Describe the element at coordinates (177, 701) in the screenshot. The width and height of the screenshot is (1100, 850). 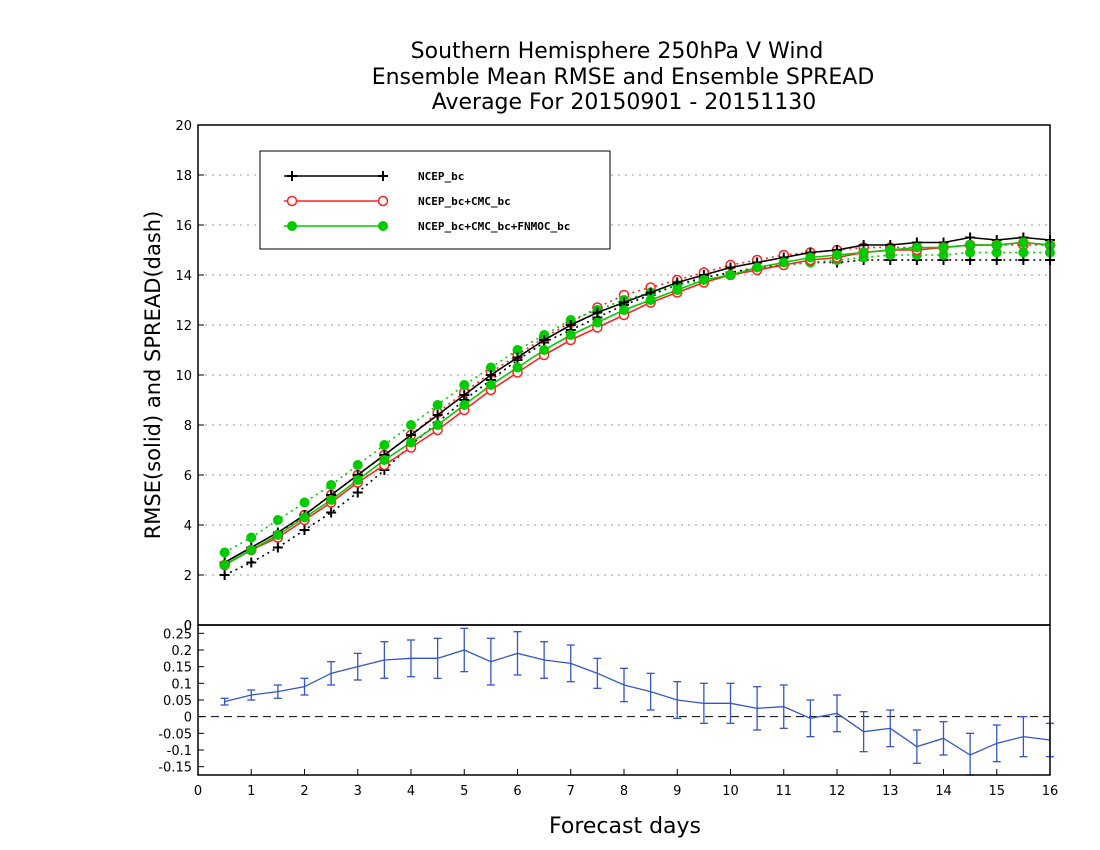
I see `y-tick-label: 0.05` at that location.